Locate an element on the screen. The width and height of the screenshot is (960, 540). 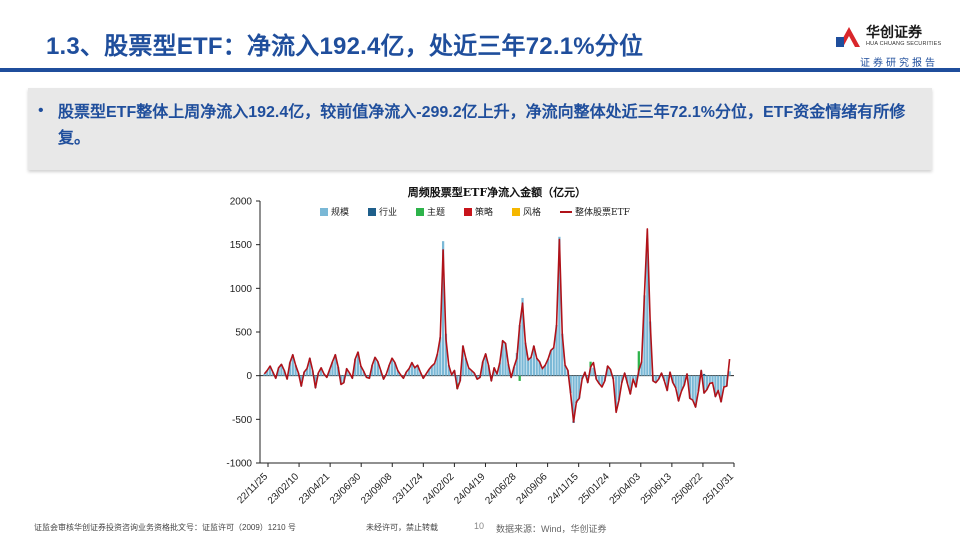
y-tick-label: 1500 is located at coordinates (241, 245).